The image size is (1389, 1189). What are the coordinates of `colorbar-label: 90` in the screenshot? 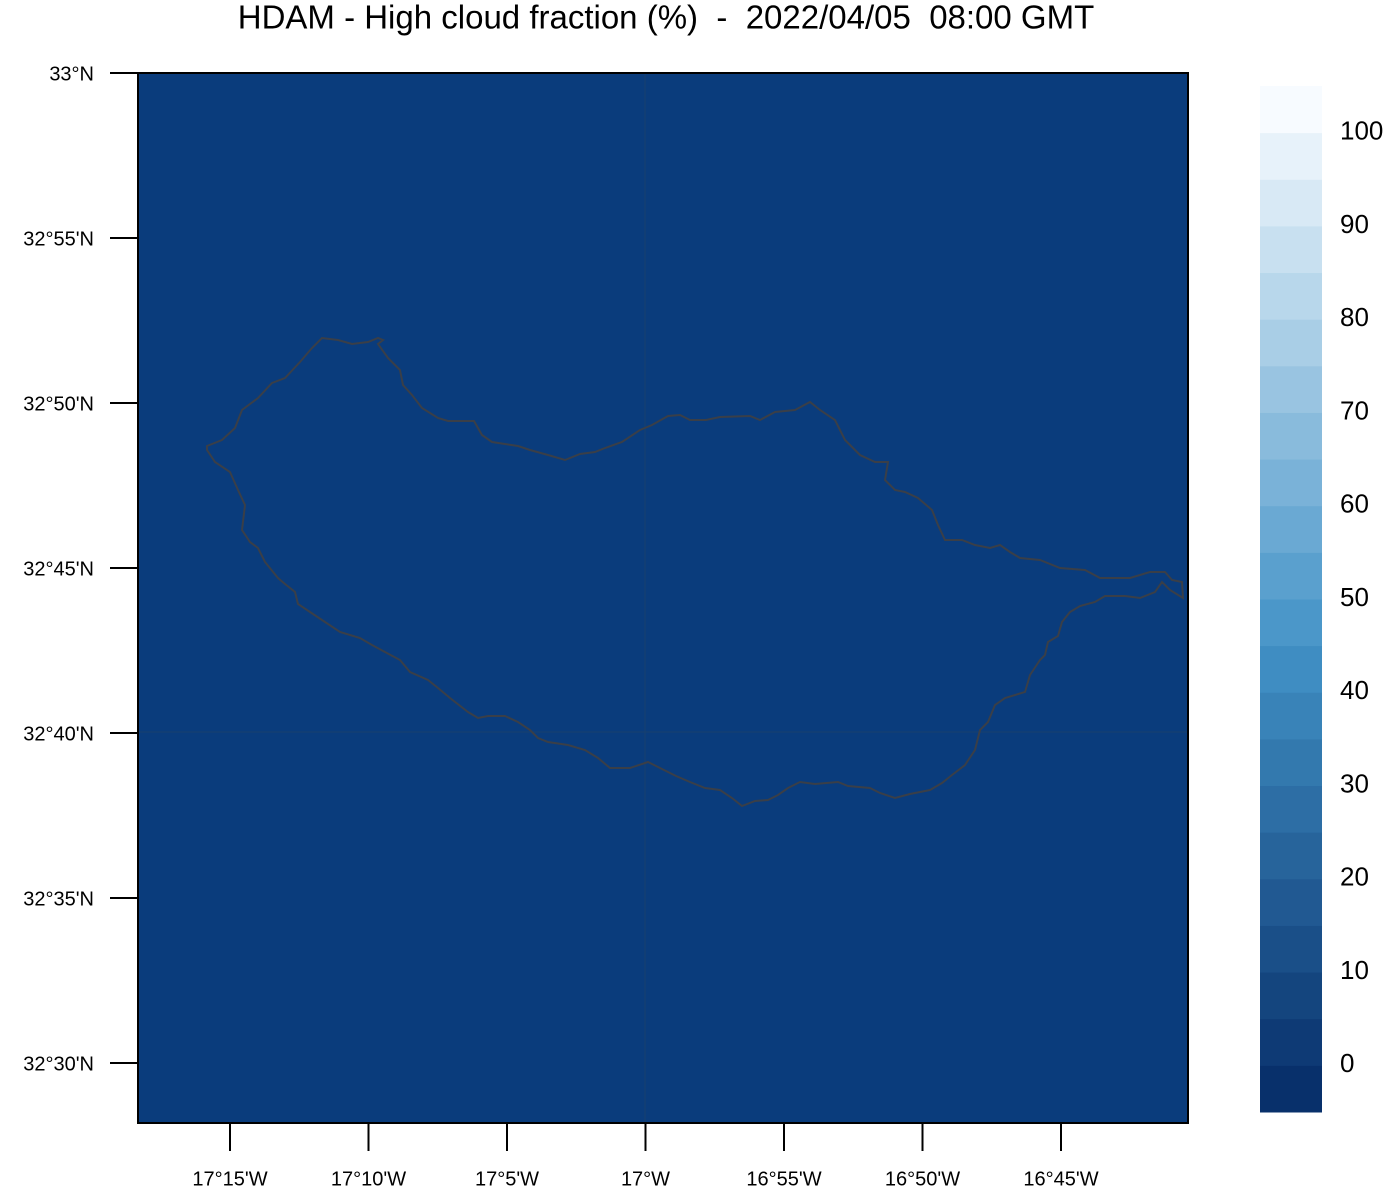 It's located at (1354, 224).